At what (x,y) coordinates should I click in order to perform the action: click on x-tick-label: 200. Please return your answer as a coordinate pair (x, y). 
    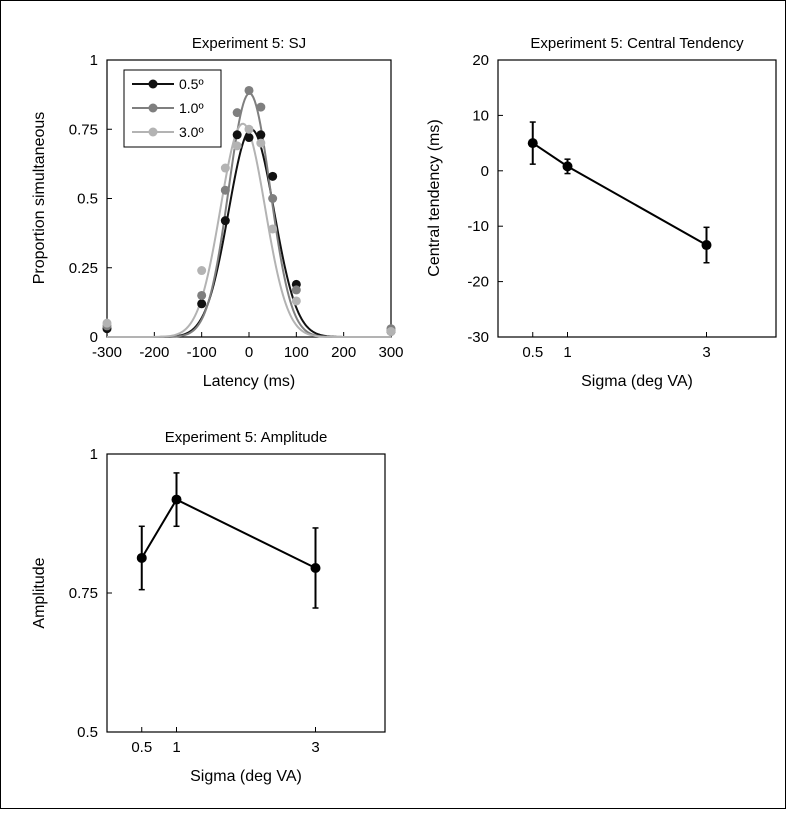
    Looking at the image, I should click on (343, 352).